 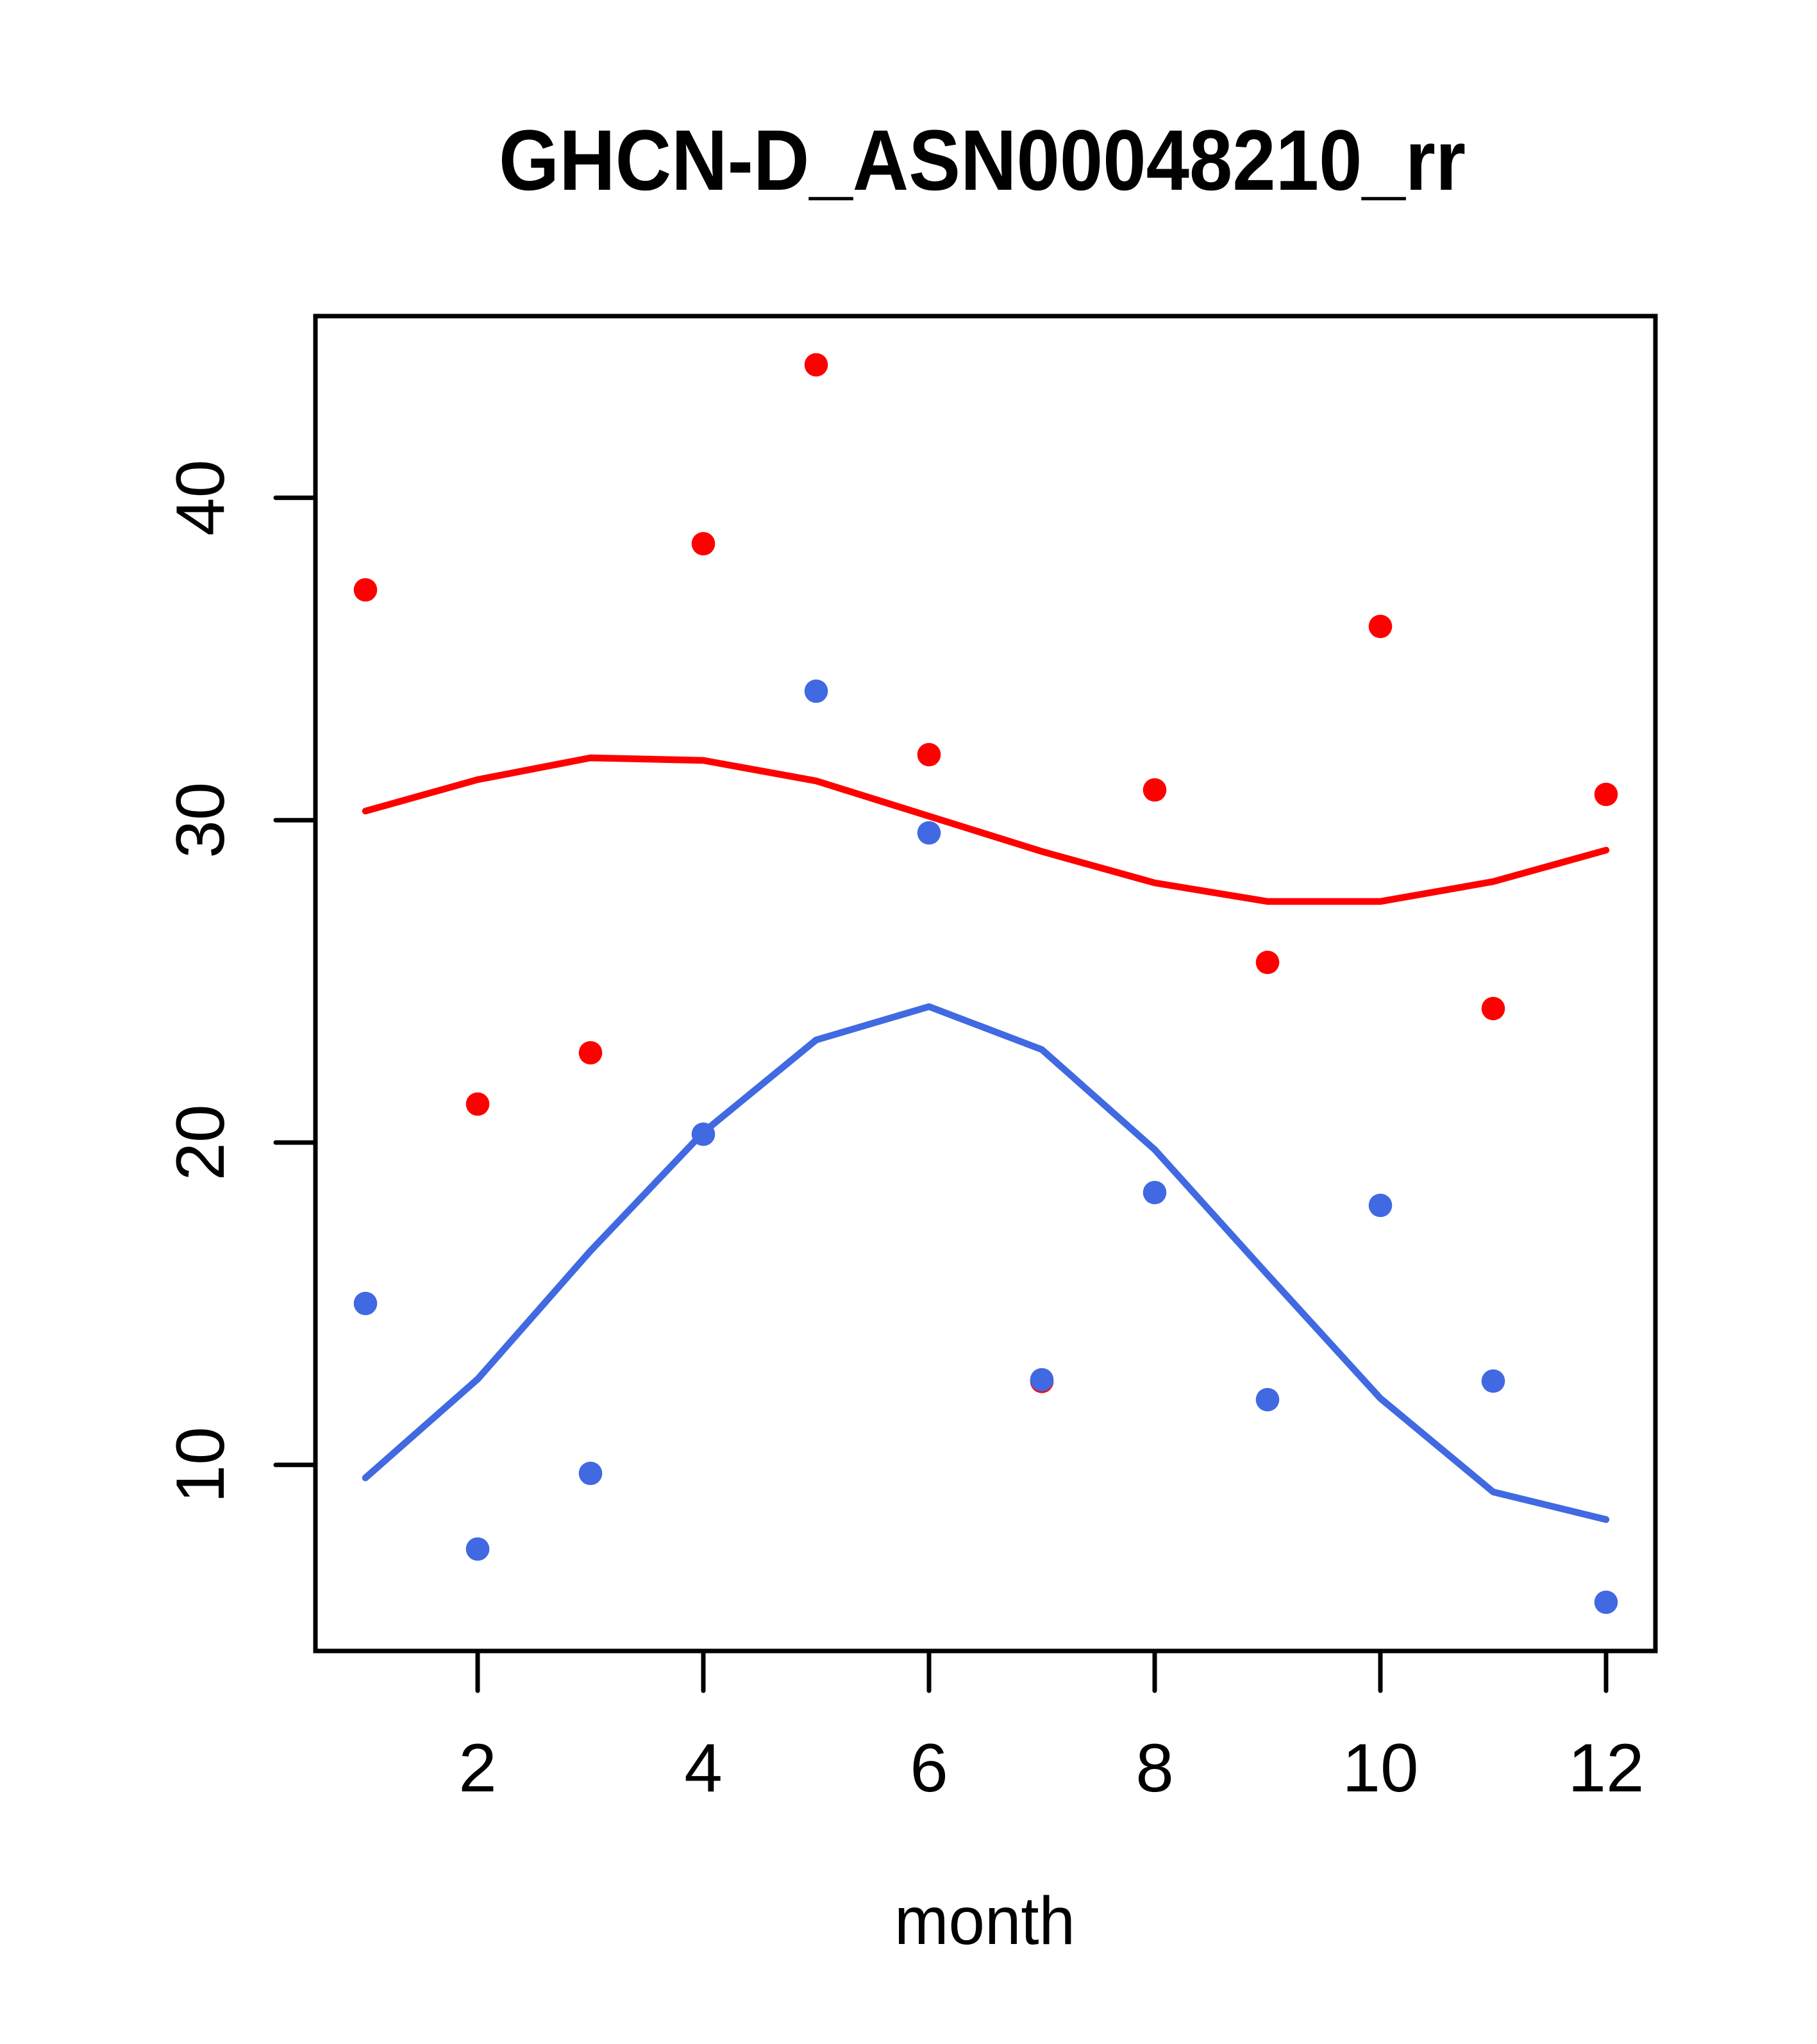 I want to click on svg-text: 12, so click(x=1606, y=1767).